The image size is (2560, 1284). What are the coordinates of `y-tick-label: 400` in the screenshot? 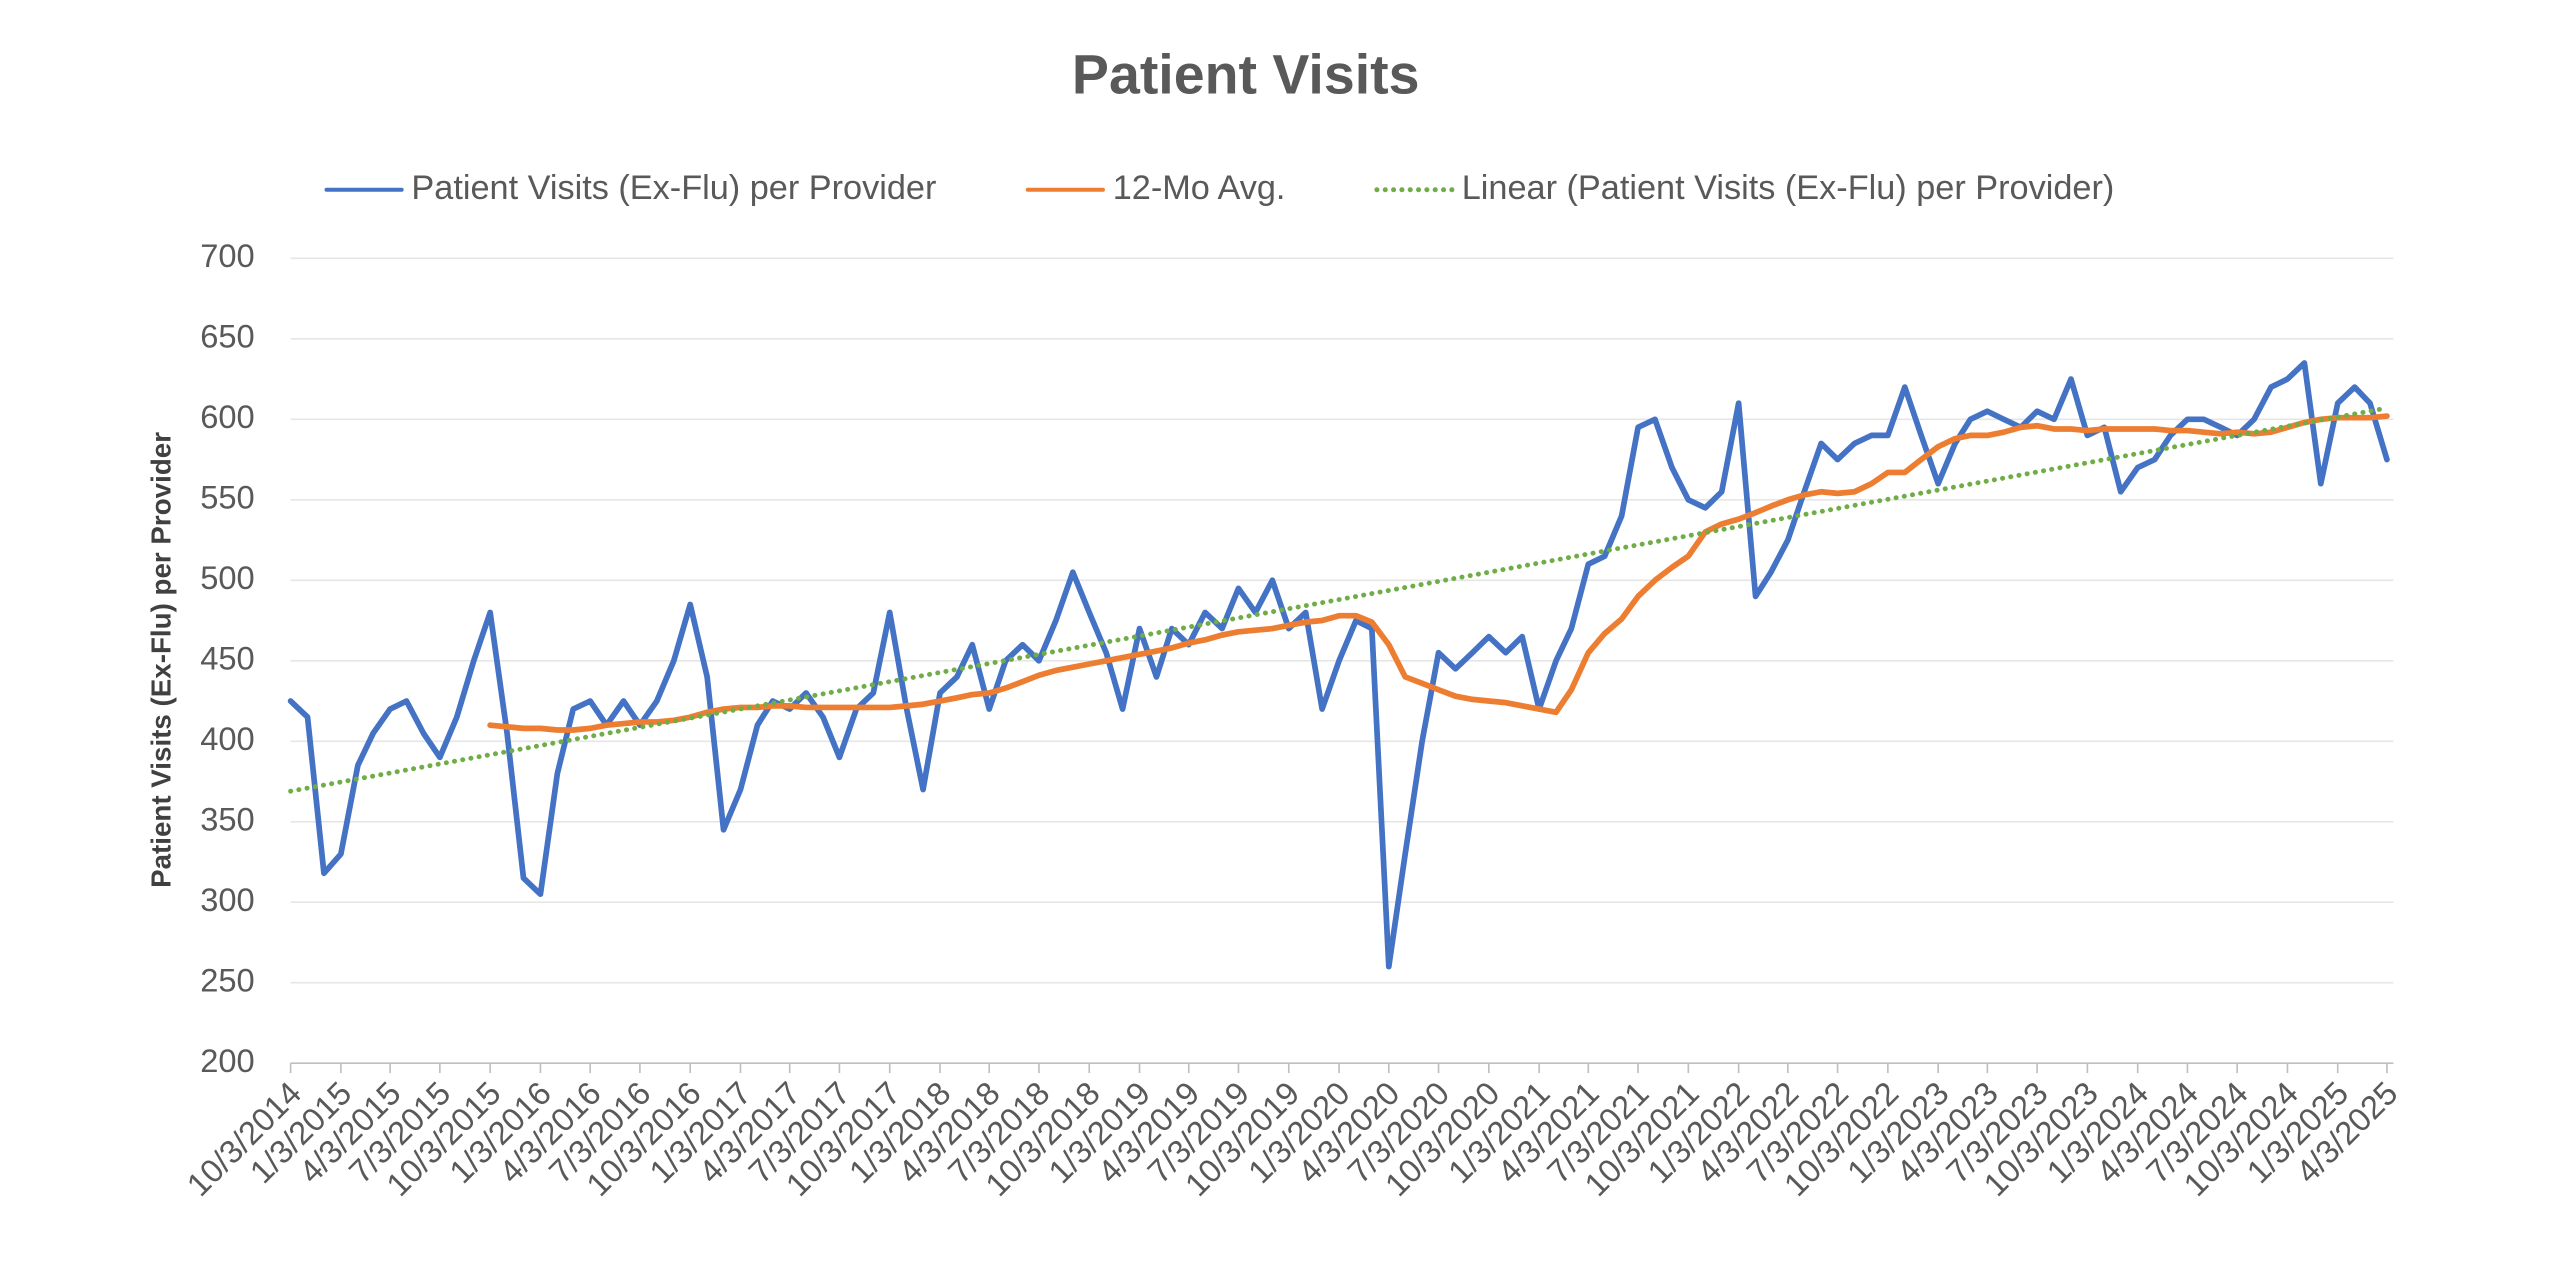 It's located at (227, 738).